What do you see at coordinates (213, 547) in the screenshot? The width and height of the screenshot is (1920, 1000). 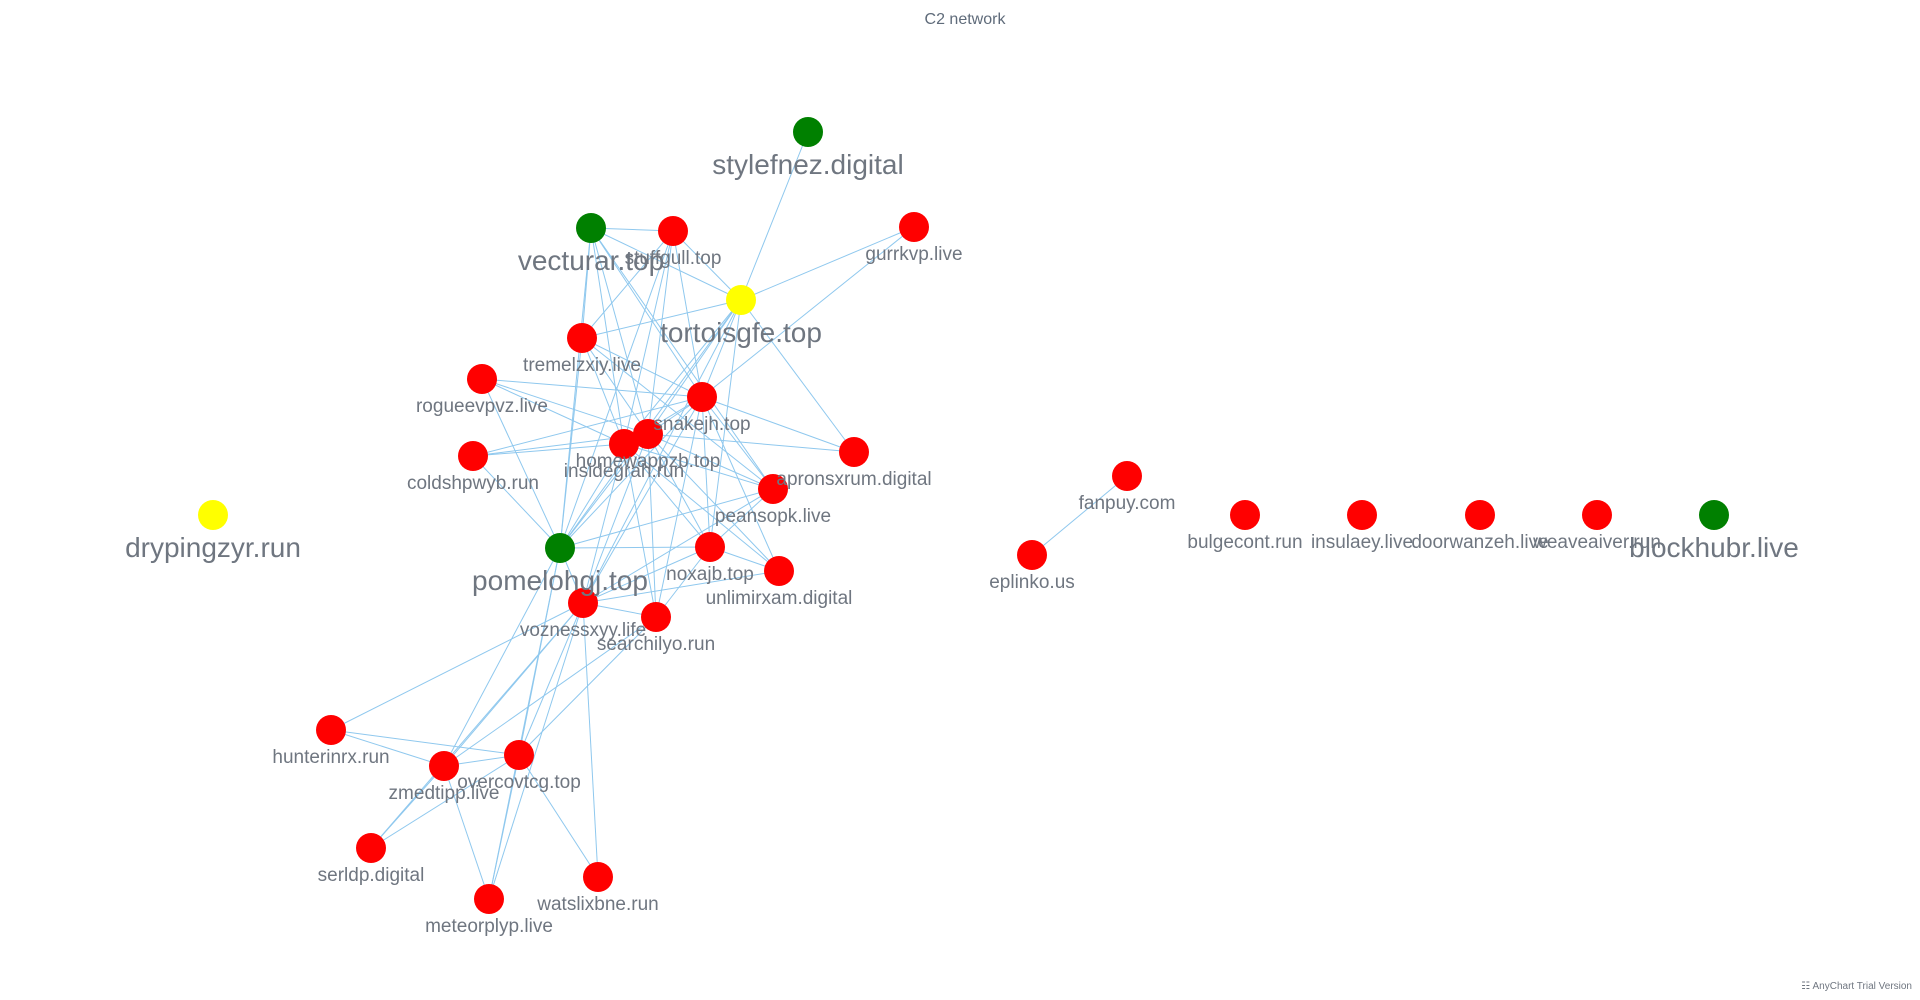 I see `node-label-drypingzyr-run: drypingzyr.run` at bounding box center [213, 547].